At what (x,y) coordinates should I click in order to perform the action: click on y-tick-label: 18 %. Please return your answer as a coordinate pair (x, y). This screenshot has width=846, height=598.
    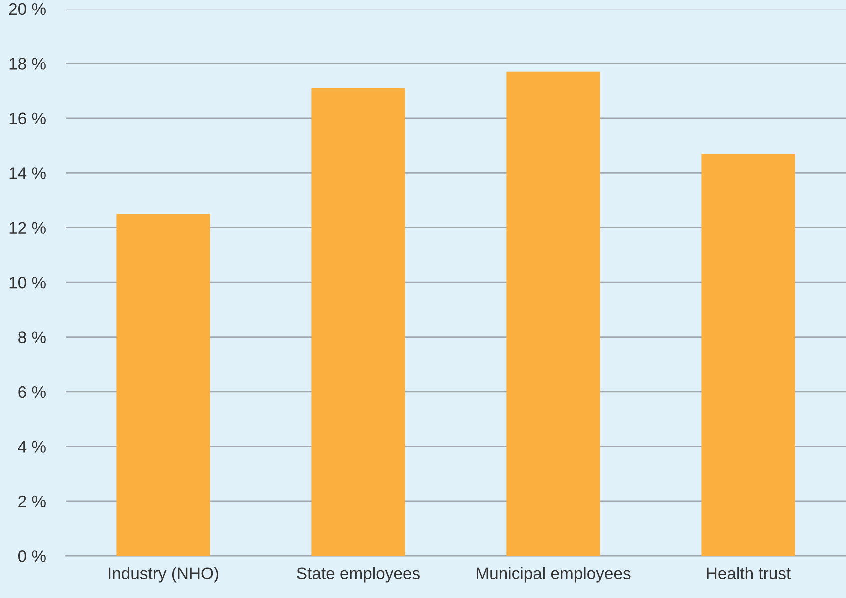
    Looking at the image, I should click on (28, 64).